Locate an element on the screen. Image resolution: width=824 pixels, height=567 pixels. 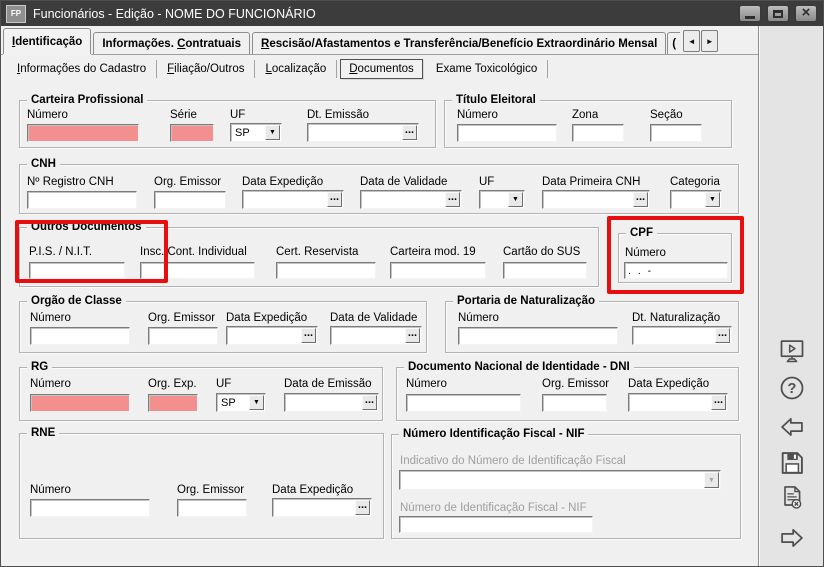
data-expedicao-label: Data Expedição is located at coordinates (283, 182).